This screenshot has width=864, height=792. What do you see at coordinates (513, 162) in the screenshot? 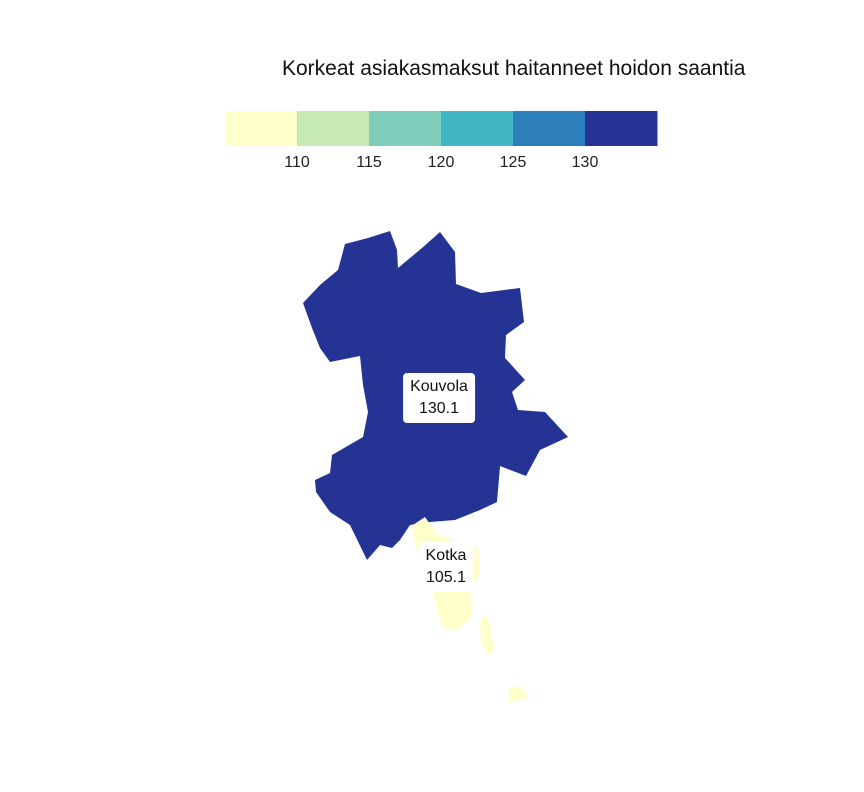
I see `legend-tick-label: 125` at bounding box center [513, 162].